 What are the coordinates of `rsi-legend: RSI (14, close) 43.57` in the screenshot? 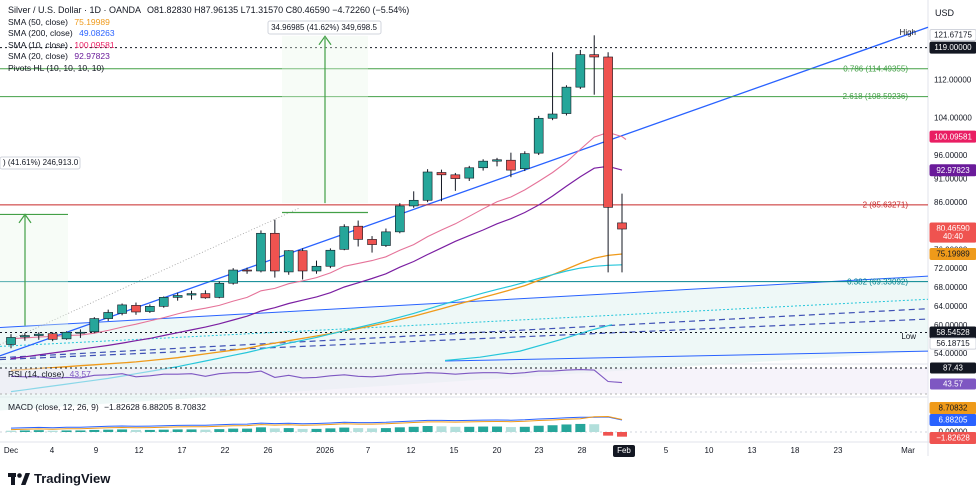 It's located at (49, 374).